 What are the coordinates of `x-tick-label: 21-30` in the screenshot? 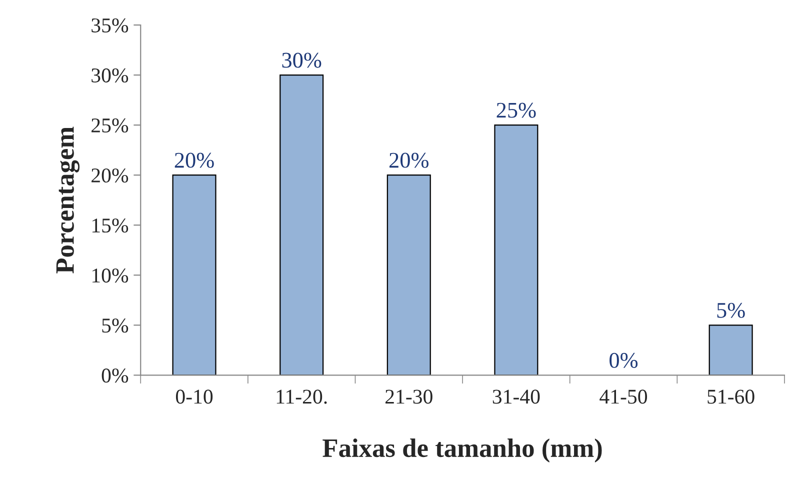 It's located at (409, 397).